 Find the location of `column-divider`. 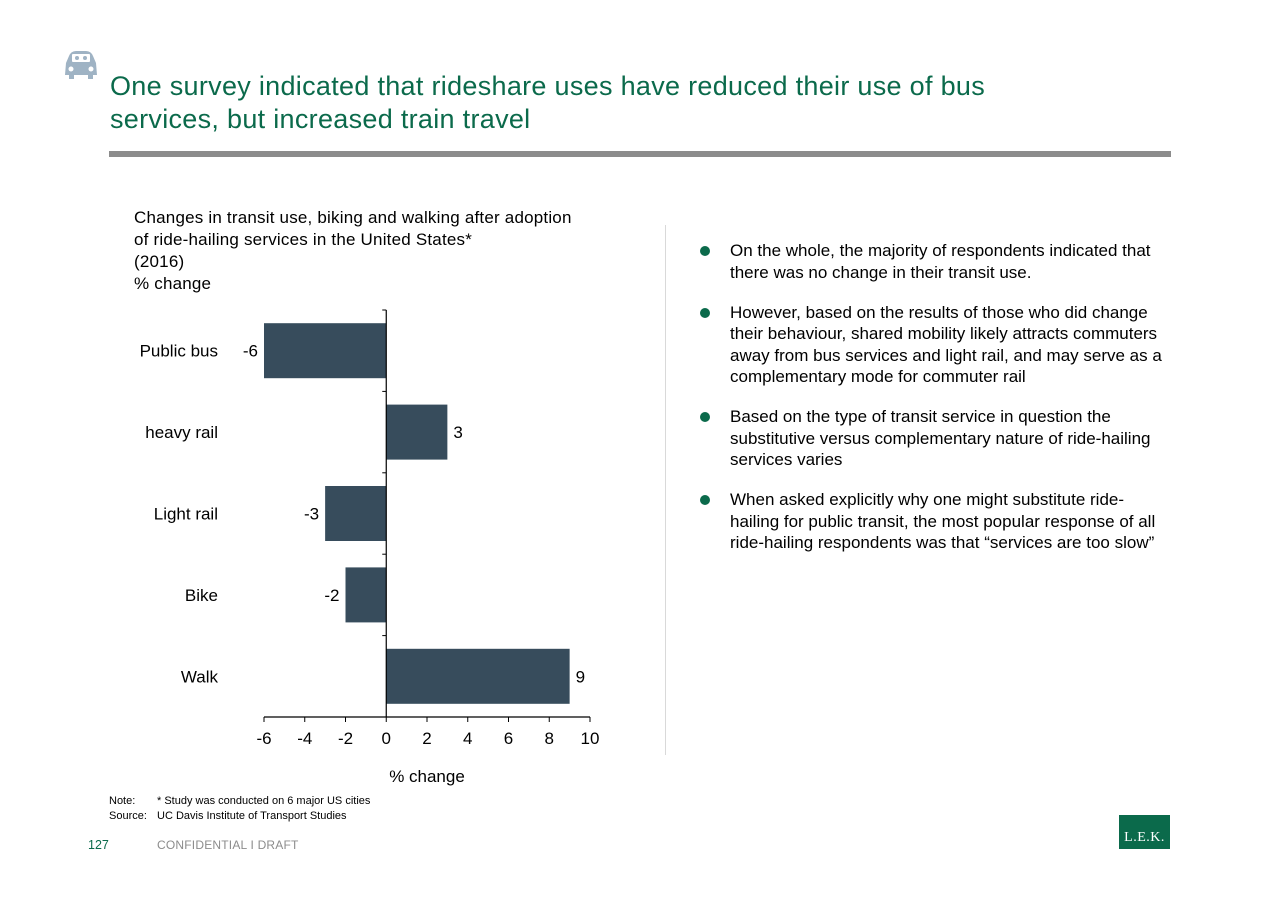

column-divider is located at coordinates (665, 490).